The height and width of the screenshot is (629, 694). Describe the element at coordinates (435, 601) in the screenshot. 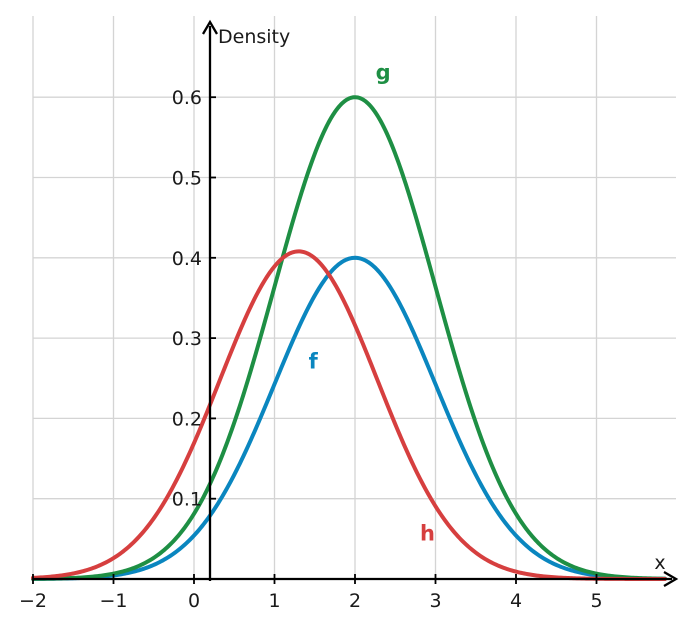

I see `x-tick-label-3: 3` at that location.